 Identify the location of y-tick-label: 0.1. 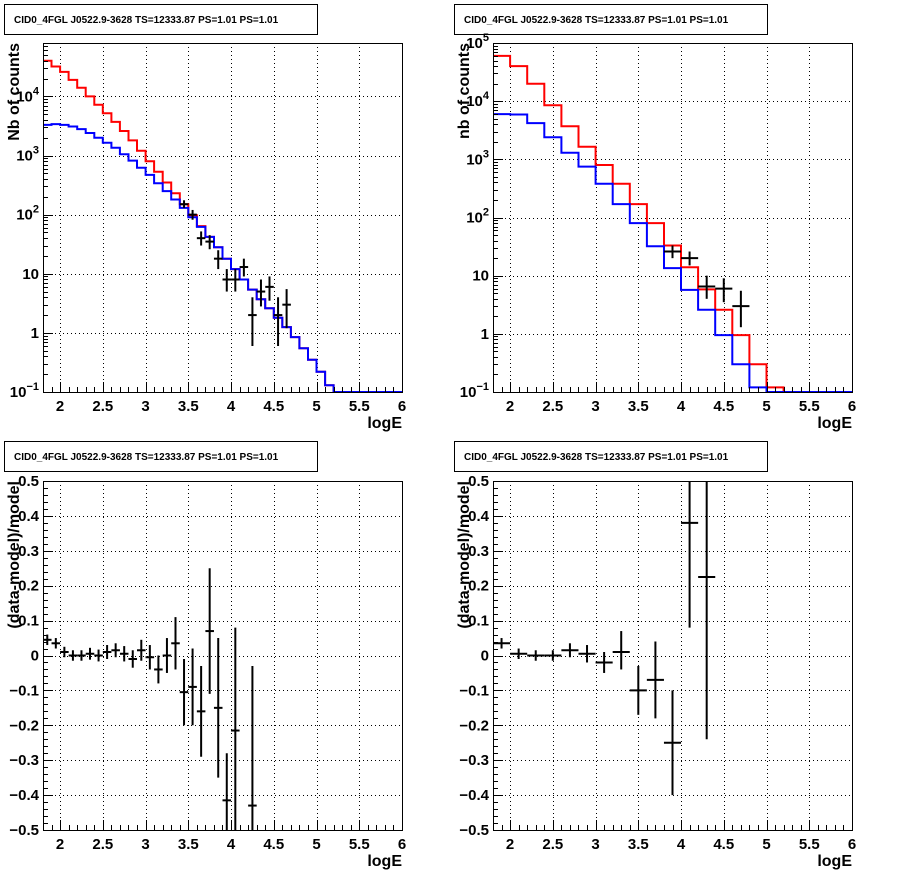
(478, 621).